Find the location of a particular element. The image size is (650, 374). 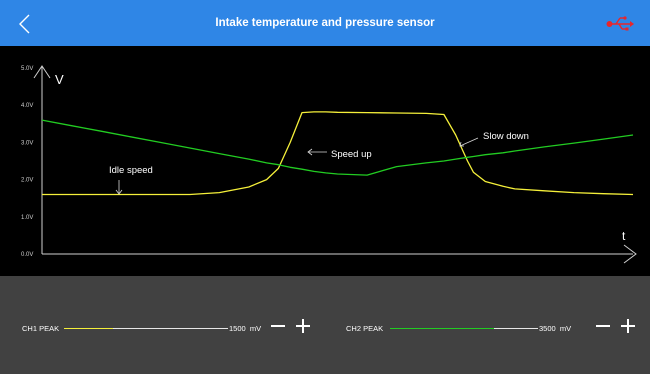

page-title: Intake temperature and pressure sensor is located at coordinates (325, 23).